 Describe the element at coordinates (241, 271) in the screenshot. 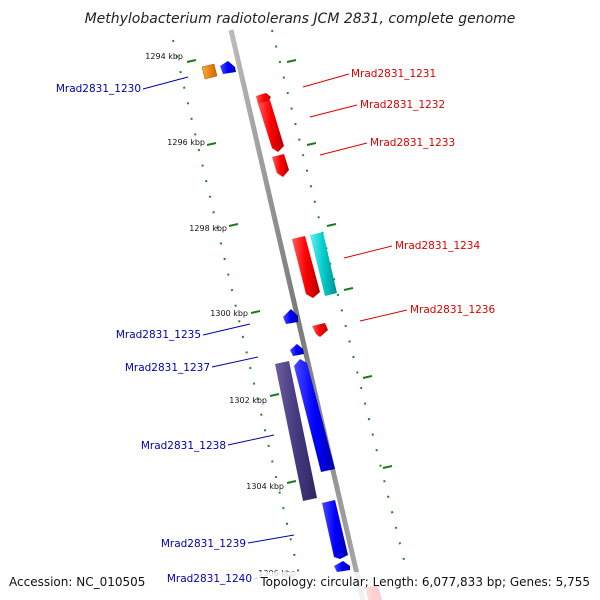

I see `inner-major-ticks` at that location.